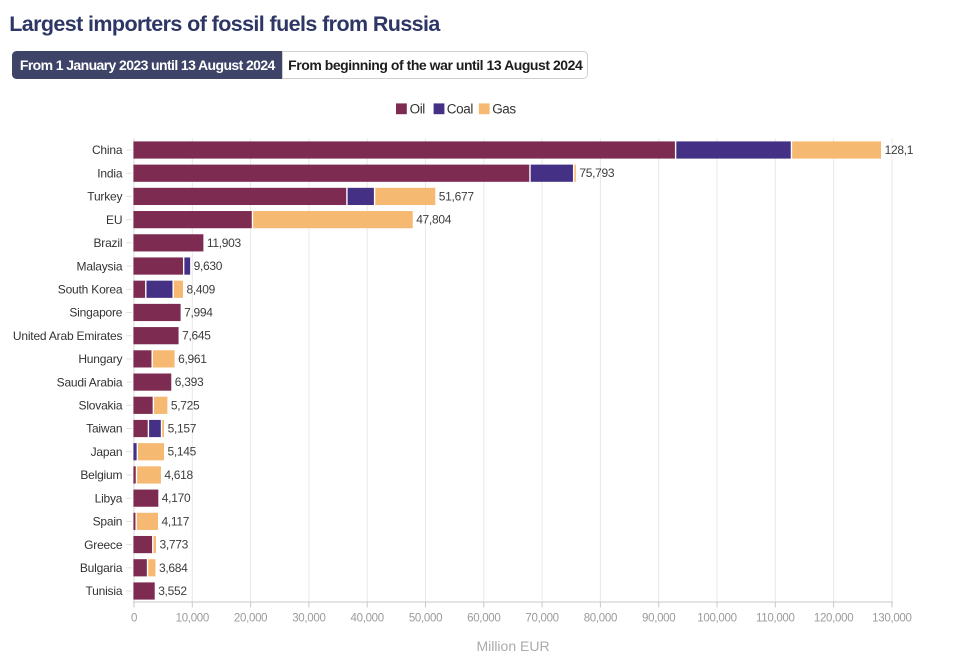 Image resolution: width=956 pixels, height=663 pixels. Describe the element at coordinates (460, 108) in the screenshot. I see `svg-text: Coal` at that location.